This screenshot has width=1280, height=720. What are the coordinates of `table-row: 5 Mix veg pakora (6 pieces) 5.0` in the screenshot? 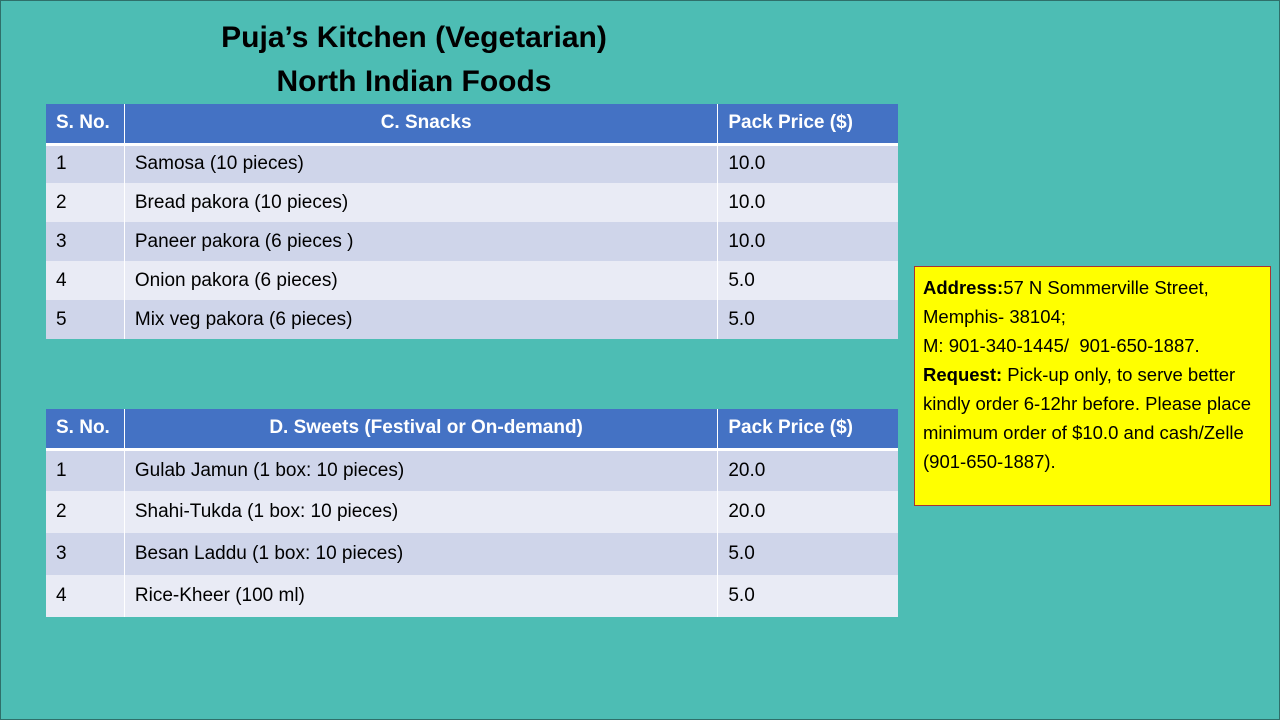 It's located at (472, 319).